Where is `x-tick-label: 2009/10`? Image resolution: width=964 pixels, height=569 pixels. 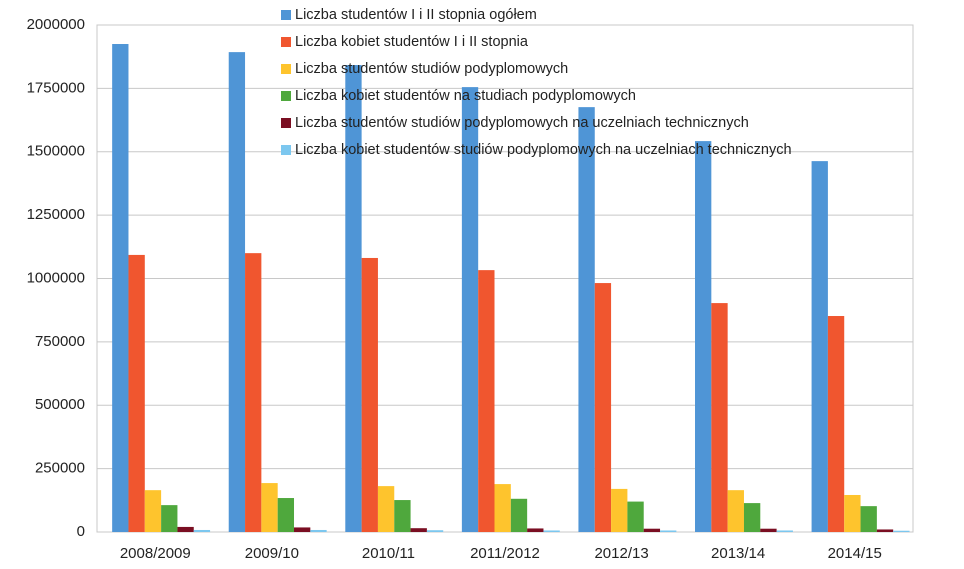 x-tick-label: 2009/10 is located at coordinates (272, 553).